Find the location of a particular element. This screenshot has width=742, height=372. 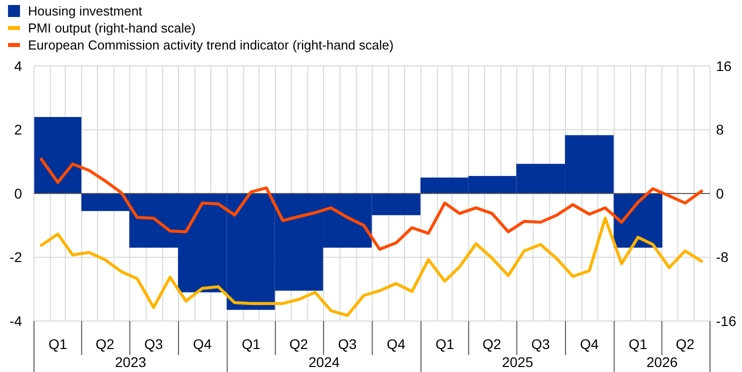

y2-tick-label: 0 is located at coordinates (720, 193).